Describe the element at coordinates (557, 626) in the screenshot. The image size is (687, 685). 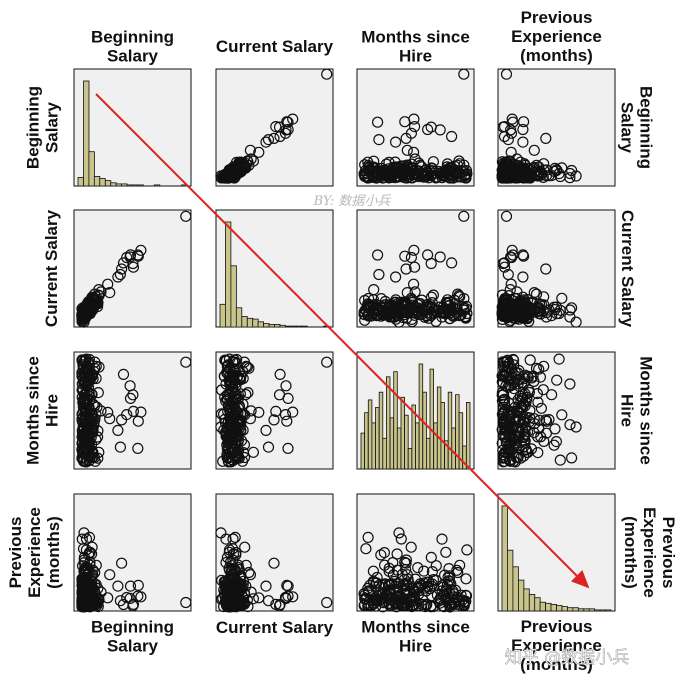
I see `axis-label-line: Previous` at that location.